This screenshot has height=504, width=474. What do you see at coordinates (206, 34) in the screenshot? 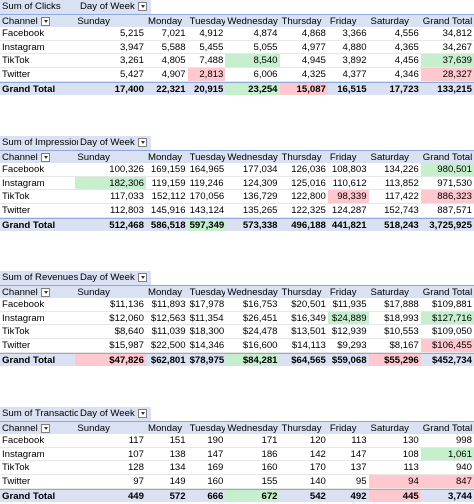
I see `value-cell: 4,912` at bounding box center [206, 34].